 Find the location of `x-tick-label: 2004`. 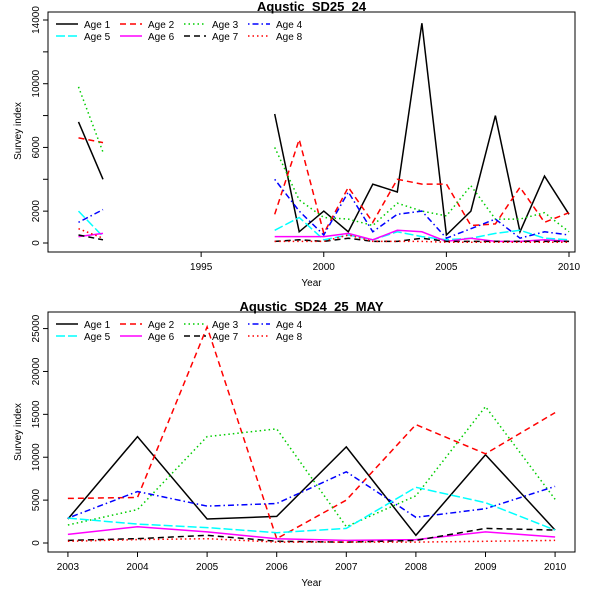

x-tick-label: 2004 is located at coordinates (137, 567).